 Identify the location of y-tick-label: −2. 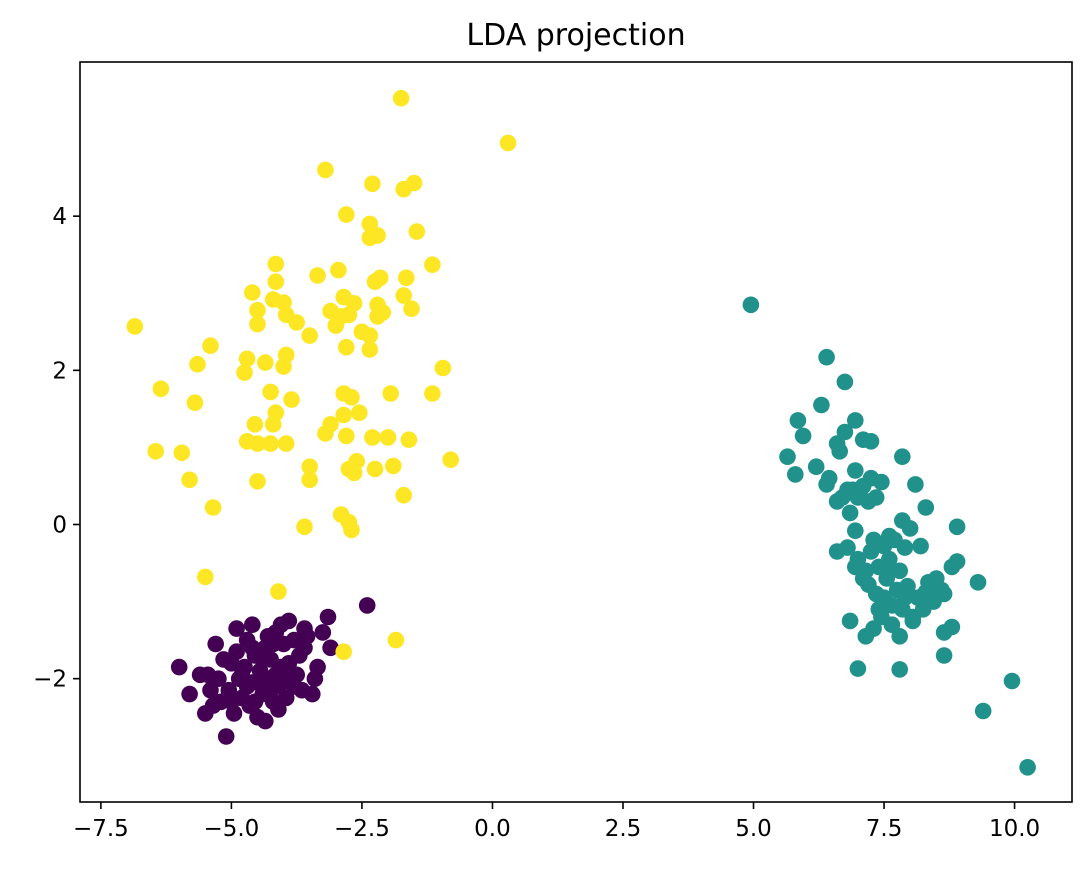
(50, 680).